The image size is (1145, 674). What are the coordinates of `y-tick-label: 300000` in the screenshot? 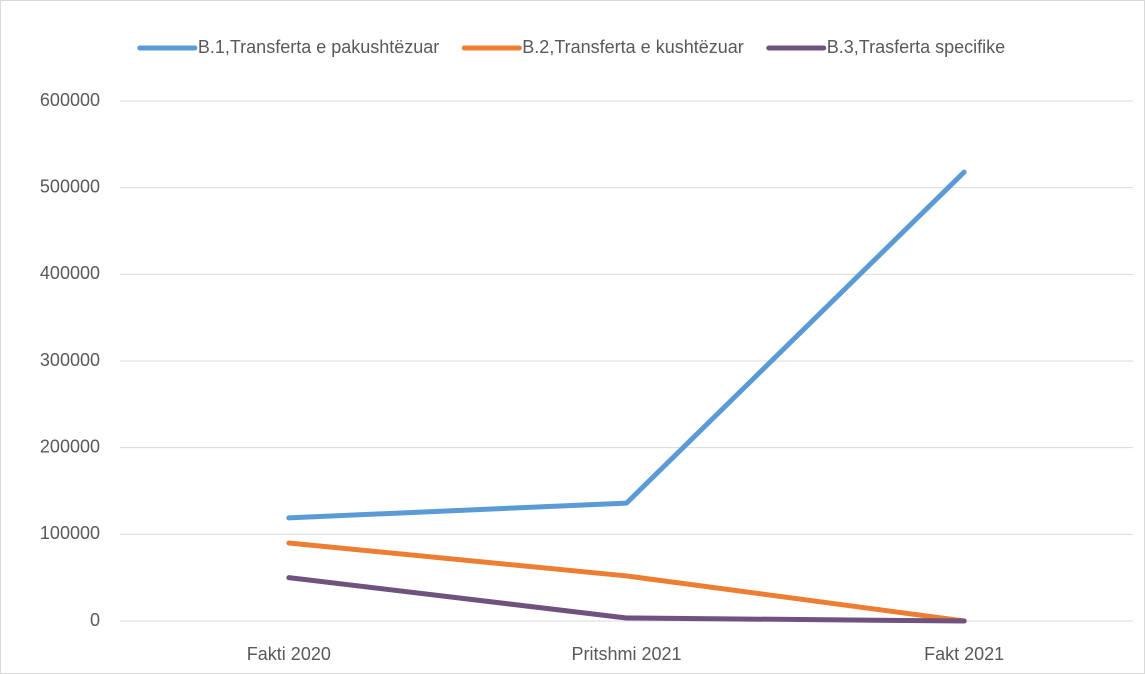 It's located at (70, 360).